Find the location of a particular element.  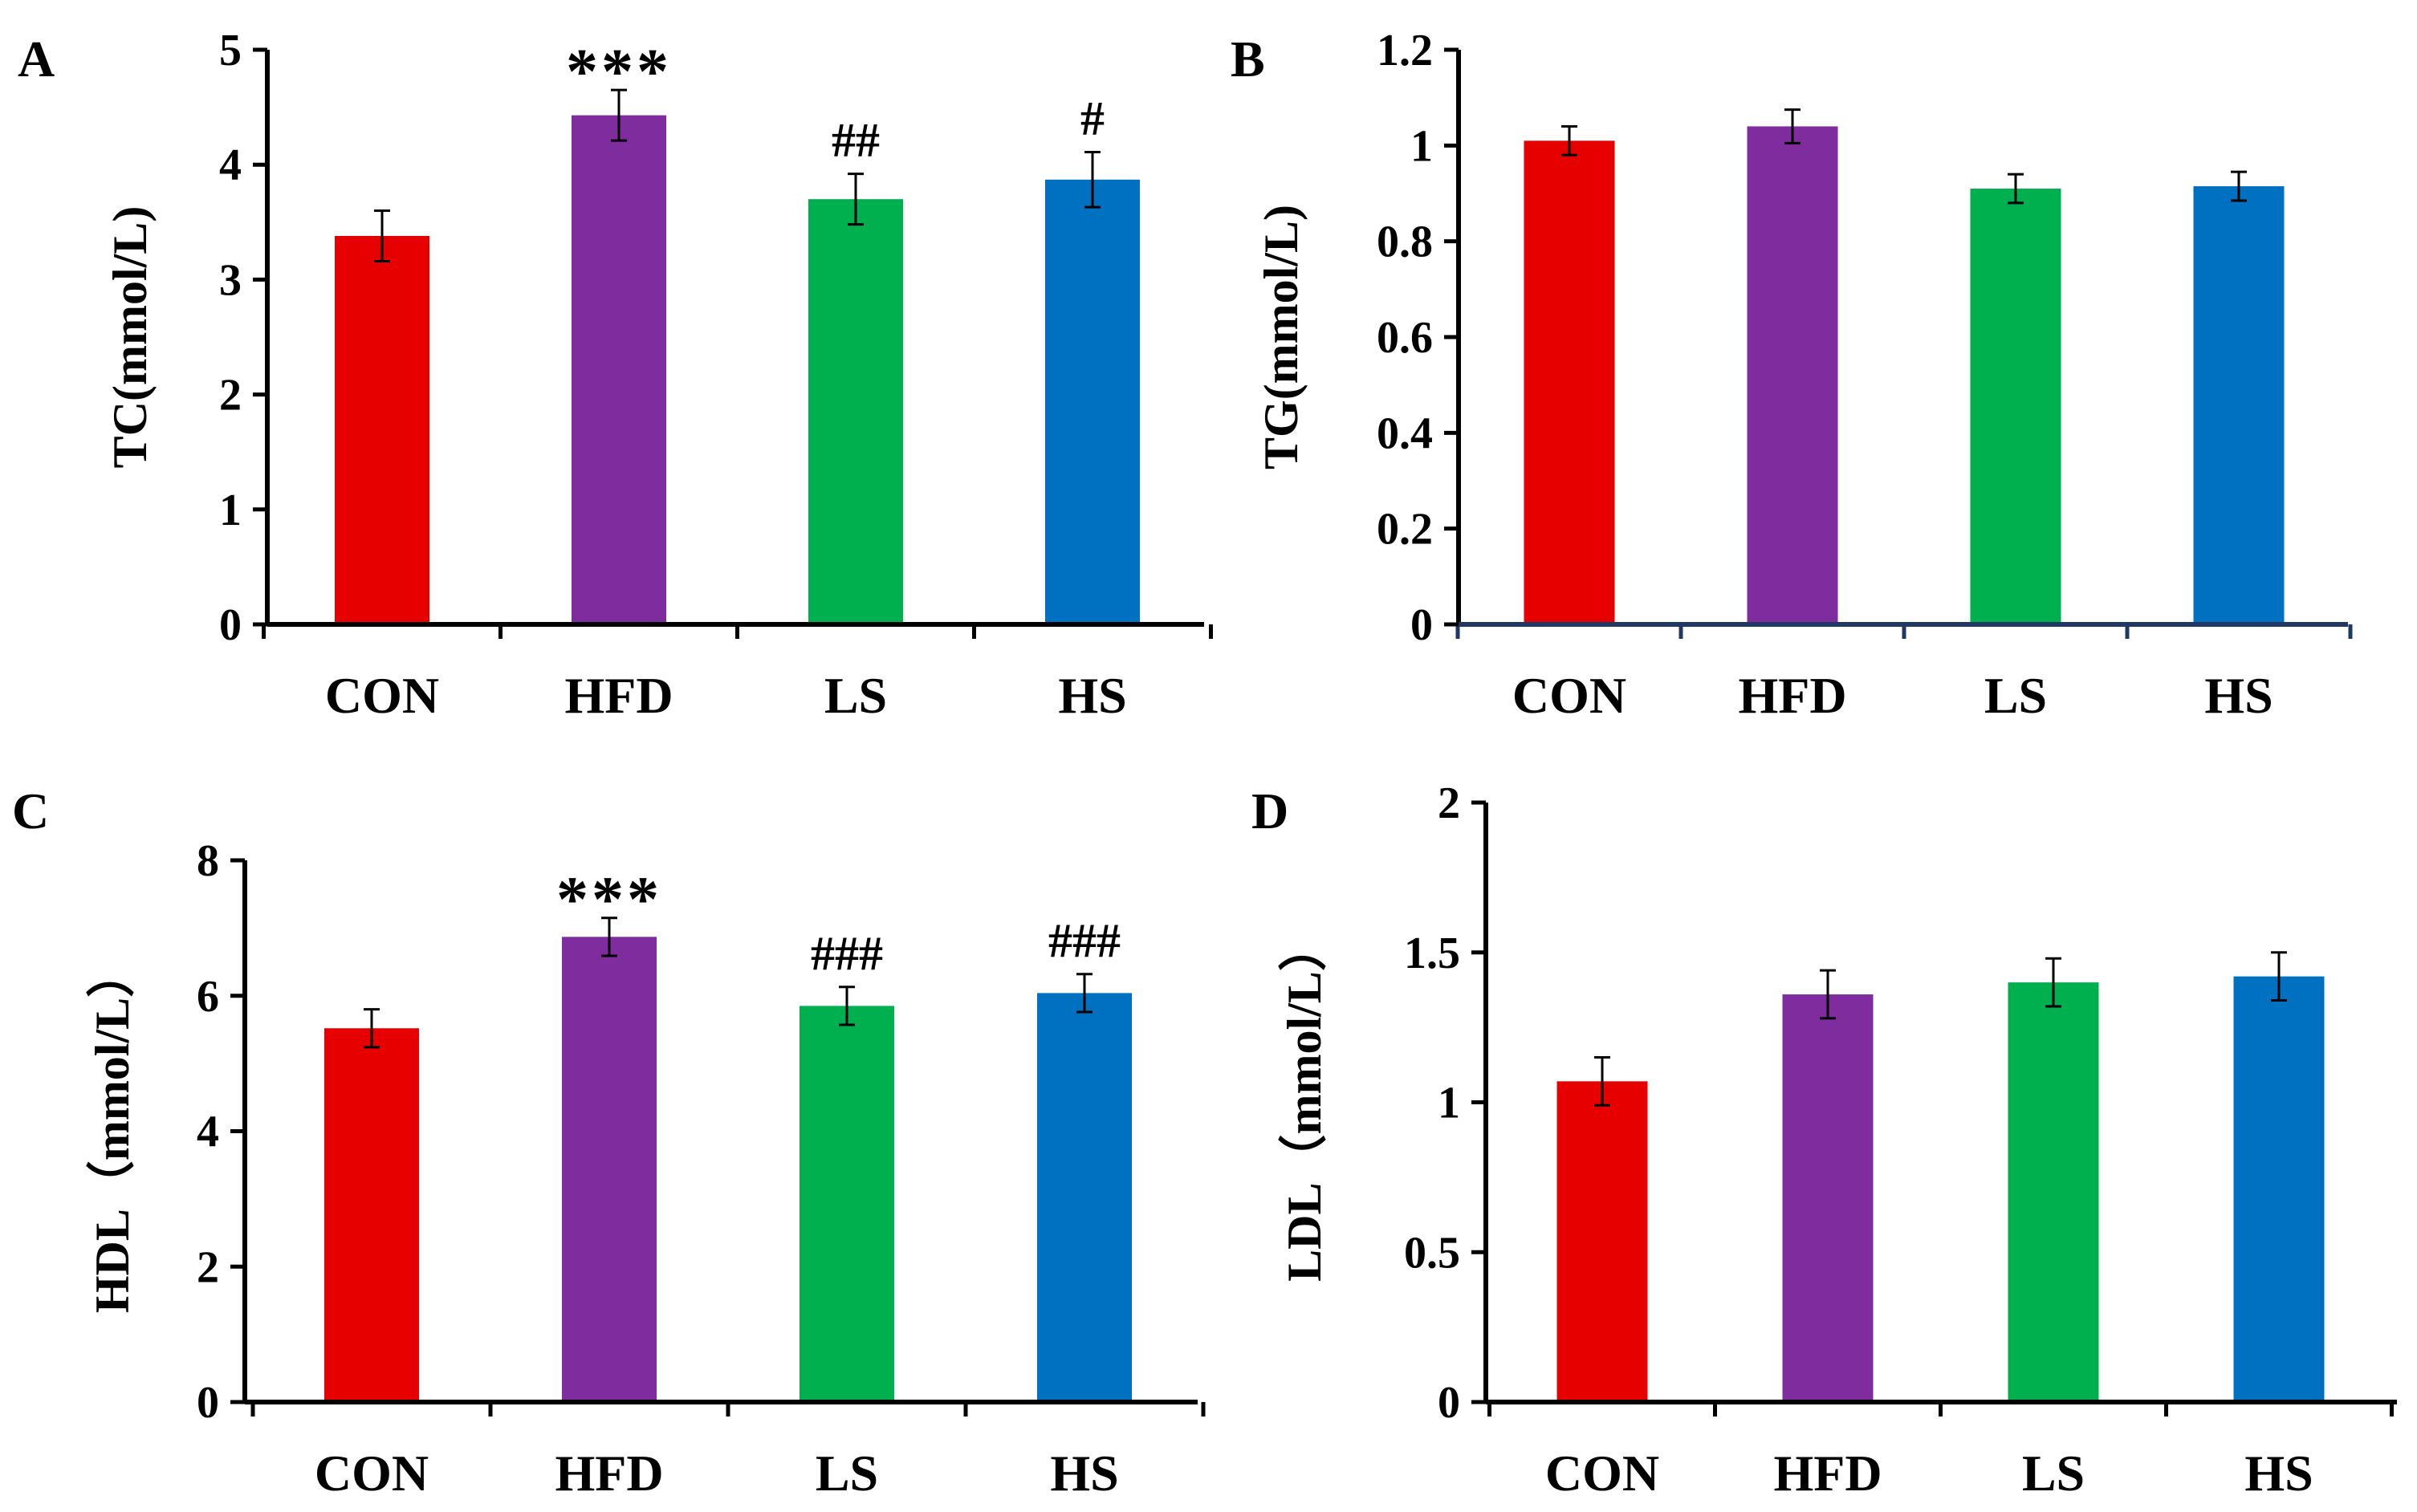

y-axis-label: TG(mmol/L) is located at coordinates (1281, 337).